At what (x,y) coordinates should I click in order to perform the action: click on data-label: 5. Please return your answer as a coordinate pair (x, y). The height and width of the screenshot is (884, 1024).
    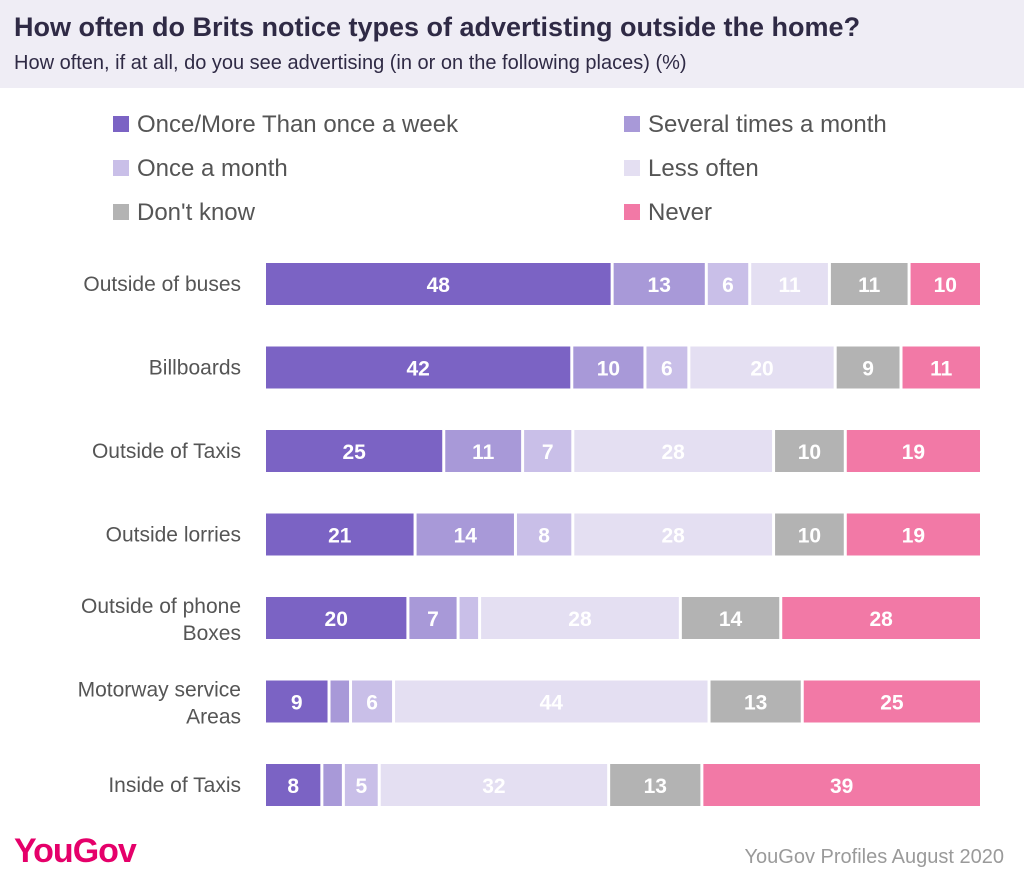
    Looking at the image, I should click on (361, 786).